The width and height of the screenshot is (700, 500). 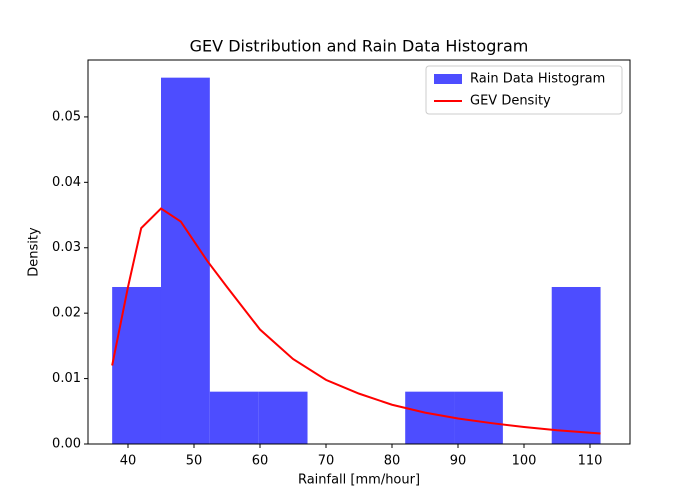 What do you see at coordinates (359, 46) in the screenshot?
I see `chart-title: GEV Distribution and Rain Data Histogram` at bounding box center [359, 46].